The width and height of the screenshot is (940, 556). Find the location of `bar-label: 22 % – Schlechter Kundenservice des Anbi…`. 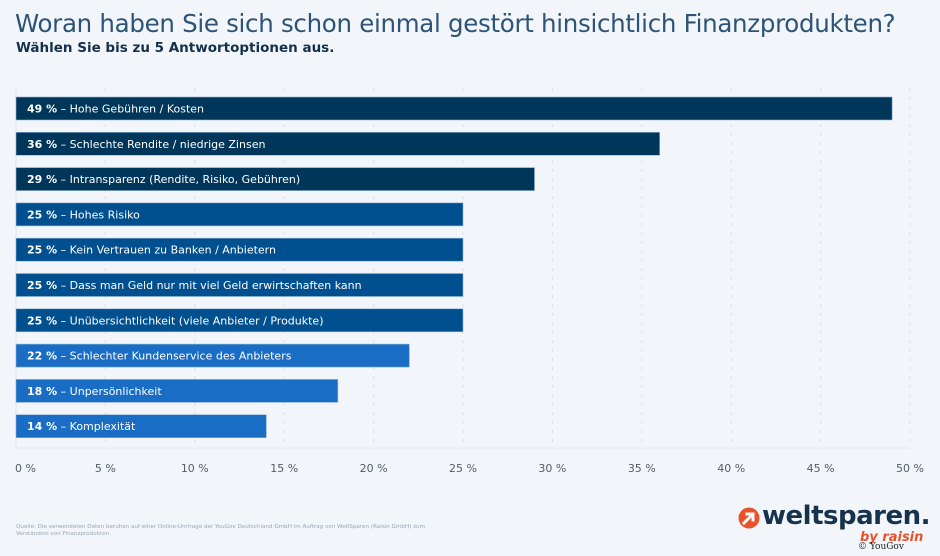

bar-label: 22 % – Schlechter Kundenservice des Anbi… is located at coordinates (159, 356).